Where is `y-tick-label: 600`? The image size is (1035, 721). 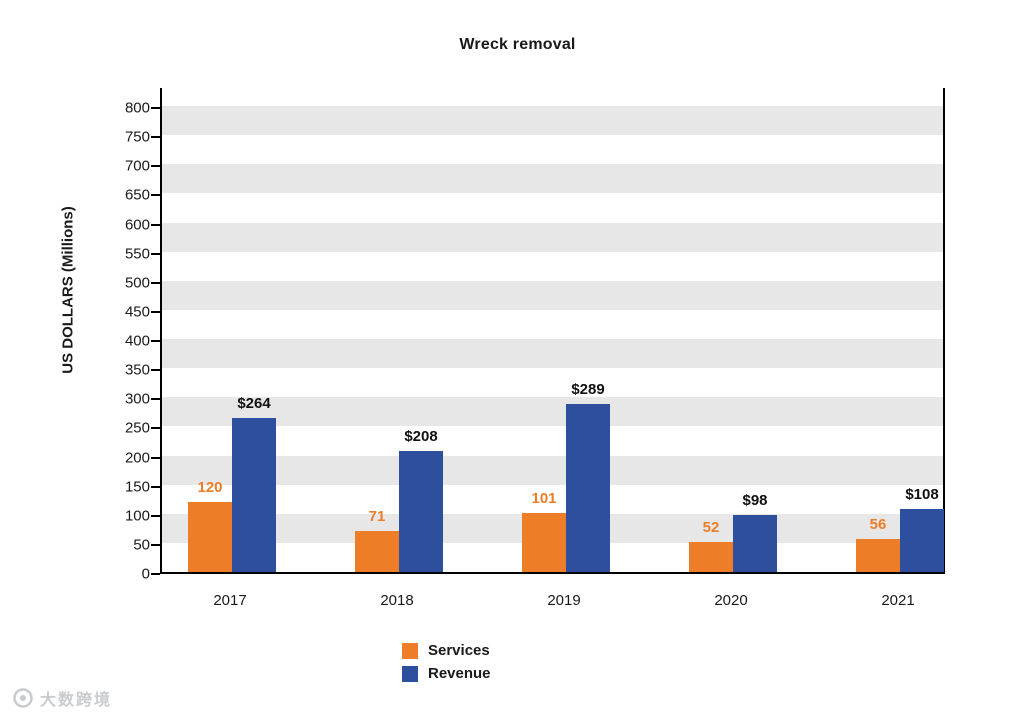
y-tick-label: 600 is located at coordinates (137, 224).